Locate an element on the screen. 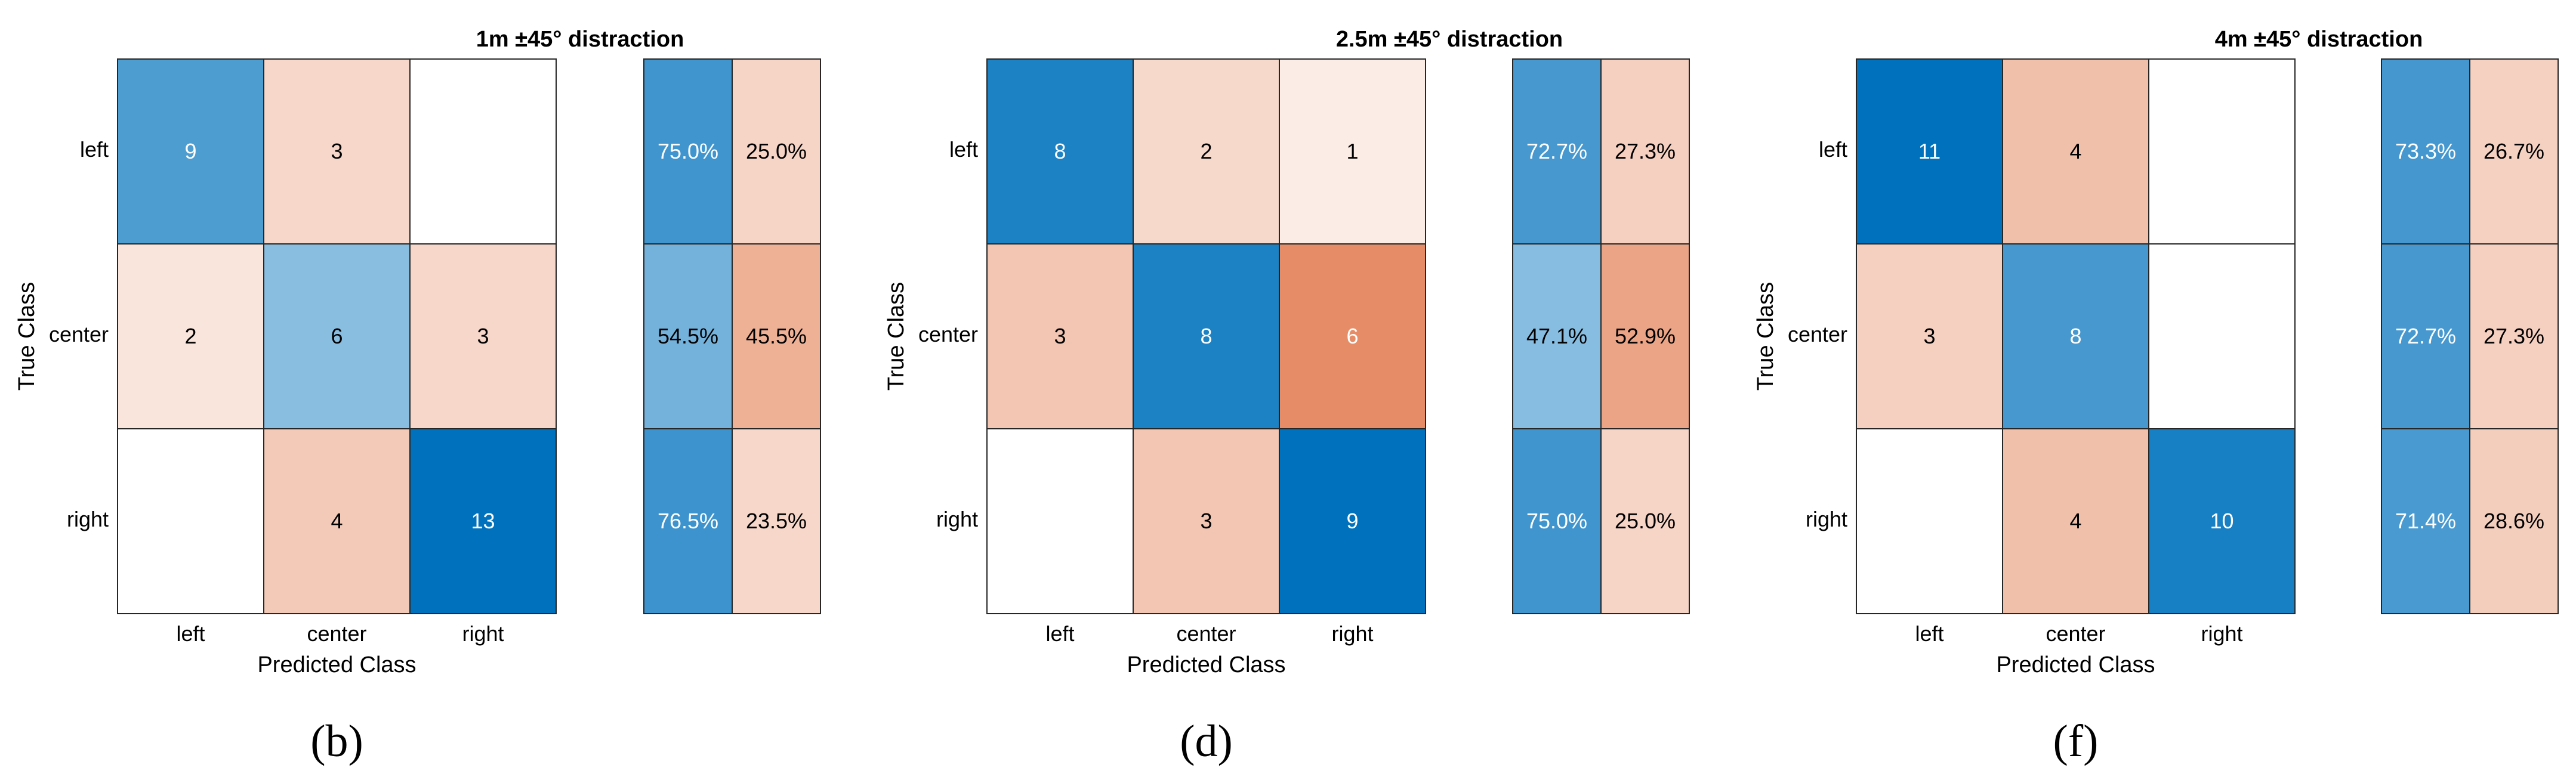 Image resolution: width=2576 pixels, height=783 pixels. chart-title: 2.5m ±45° distraction is located at coordinates (1449, 39).